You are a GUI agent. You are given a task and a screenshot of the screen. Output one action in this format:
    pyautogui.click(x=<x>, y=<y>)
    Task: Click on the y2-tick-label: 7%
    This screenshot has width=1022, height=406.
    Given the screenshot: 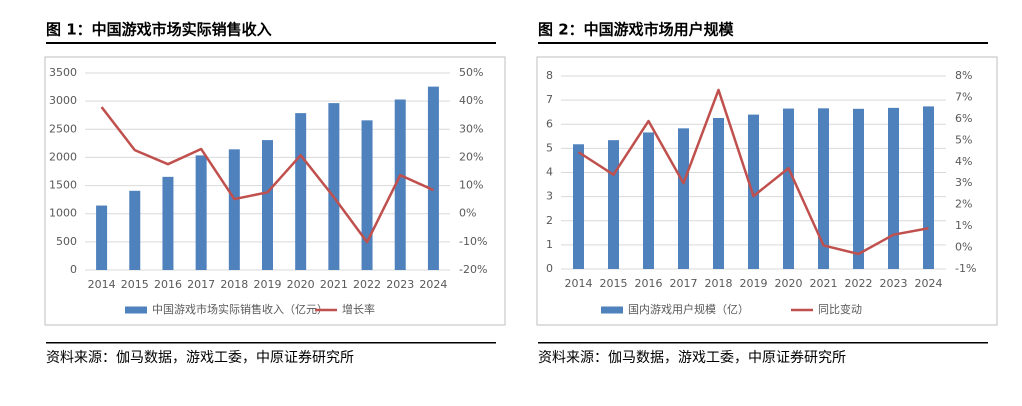 What is the action you would take?
    pyautogui.click(x=963, y=96)
    